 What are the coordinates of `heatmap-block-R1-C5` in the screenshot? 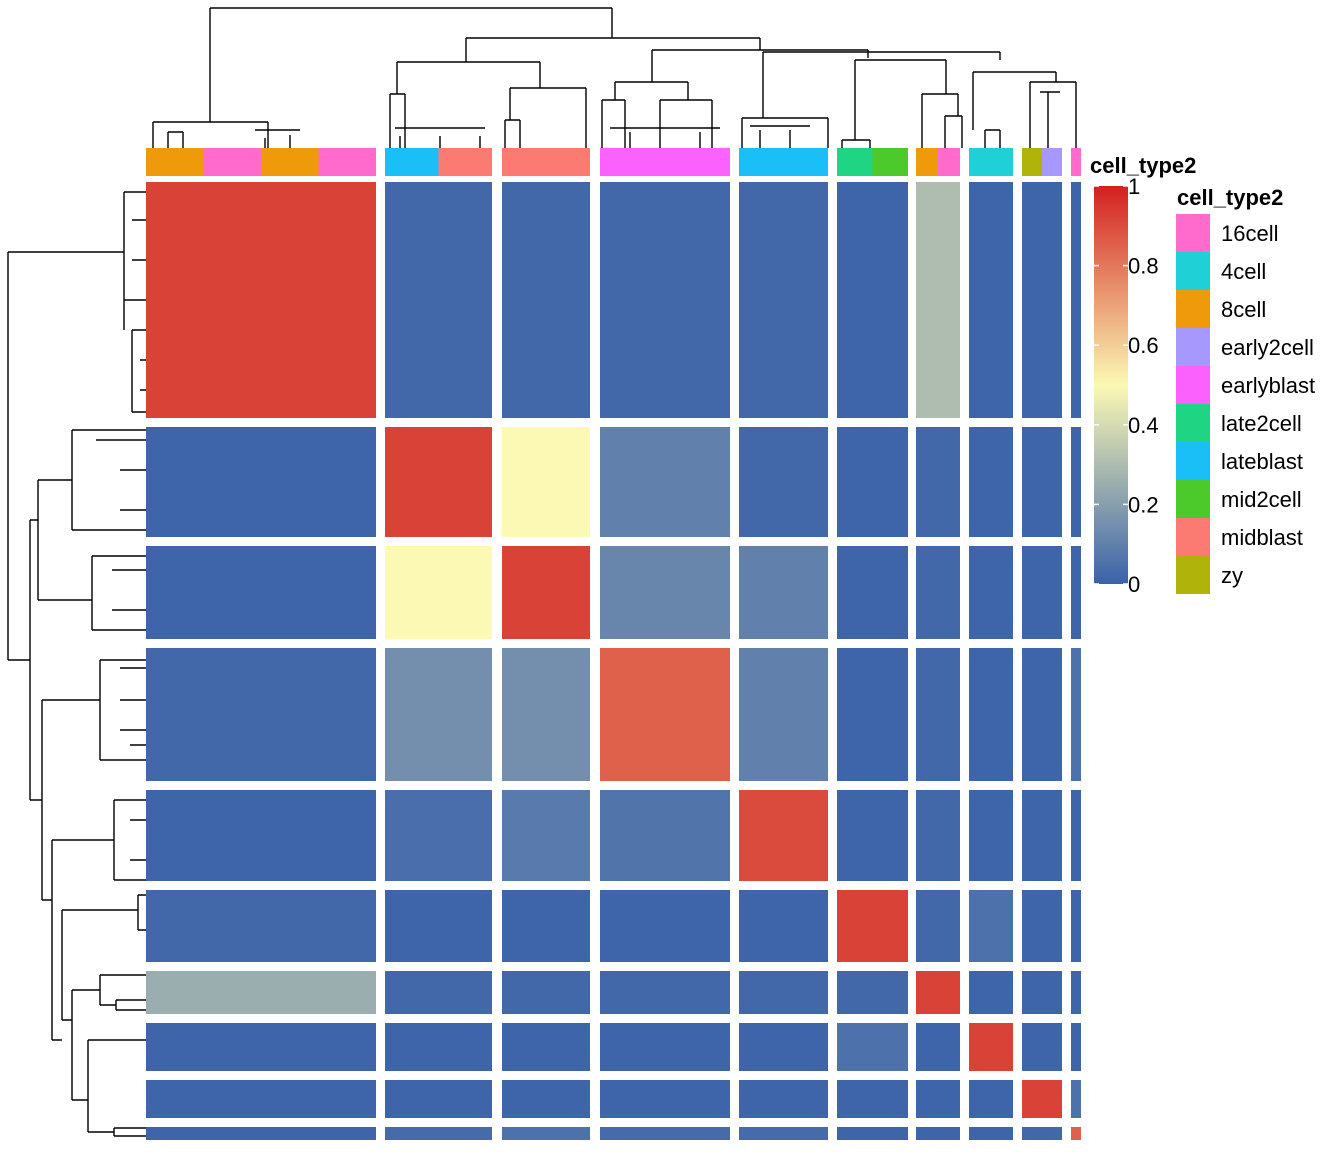 It's located at (783, 300).